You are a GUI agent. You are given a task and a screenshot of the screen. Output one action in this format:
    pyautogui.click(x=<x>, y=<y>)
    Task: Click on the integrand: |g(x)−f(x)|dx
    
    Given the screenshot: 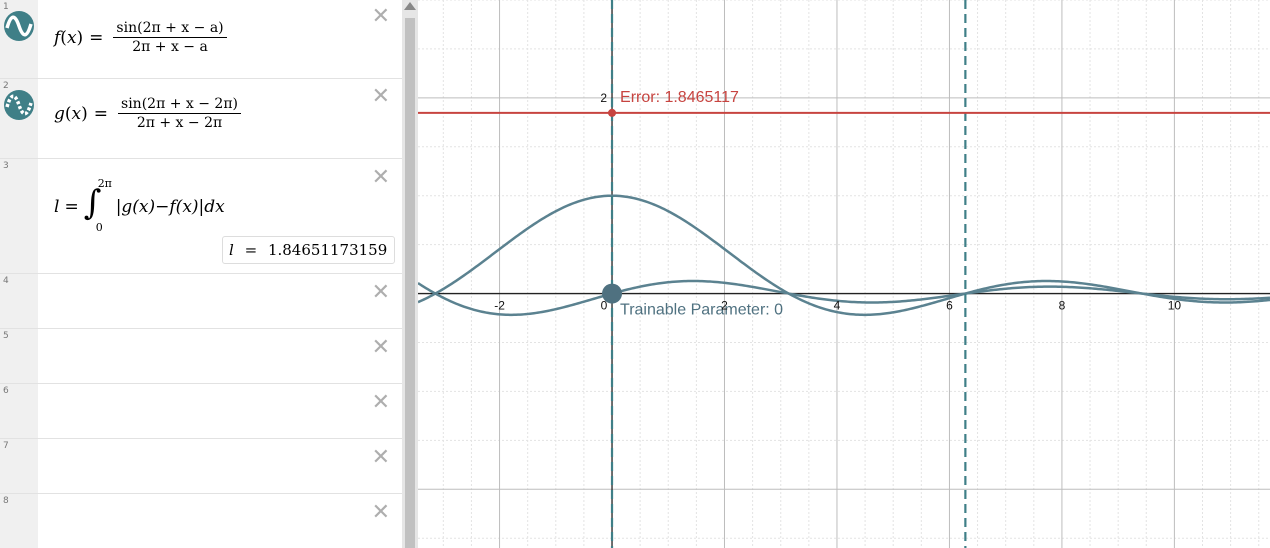 What is the action you would take?
    pyautogui.click(x=170, y=207)
    